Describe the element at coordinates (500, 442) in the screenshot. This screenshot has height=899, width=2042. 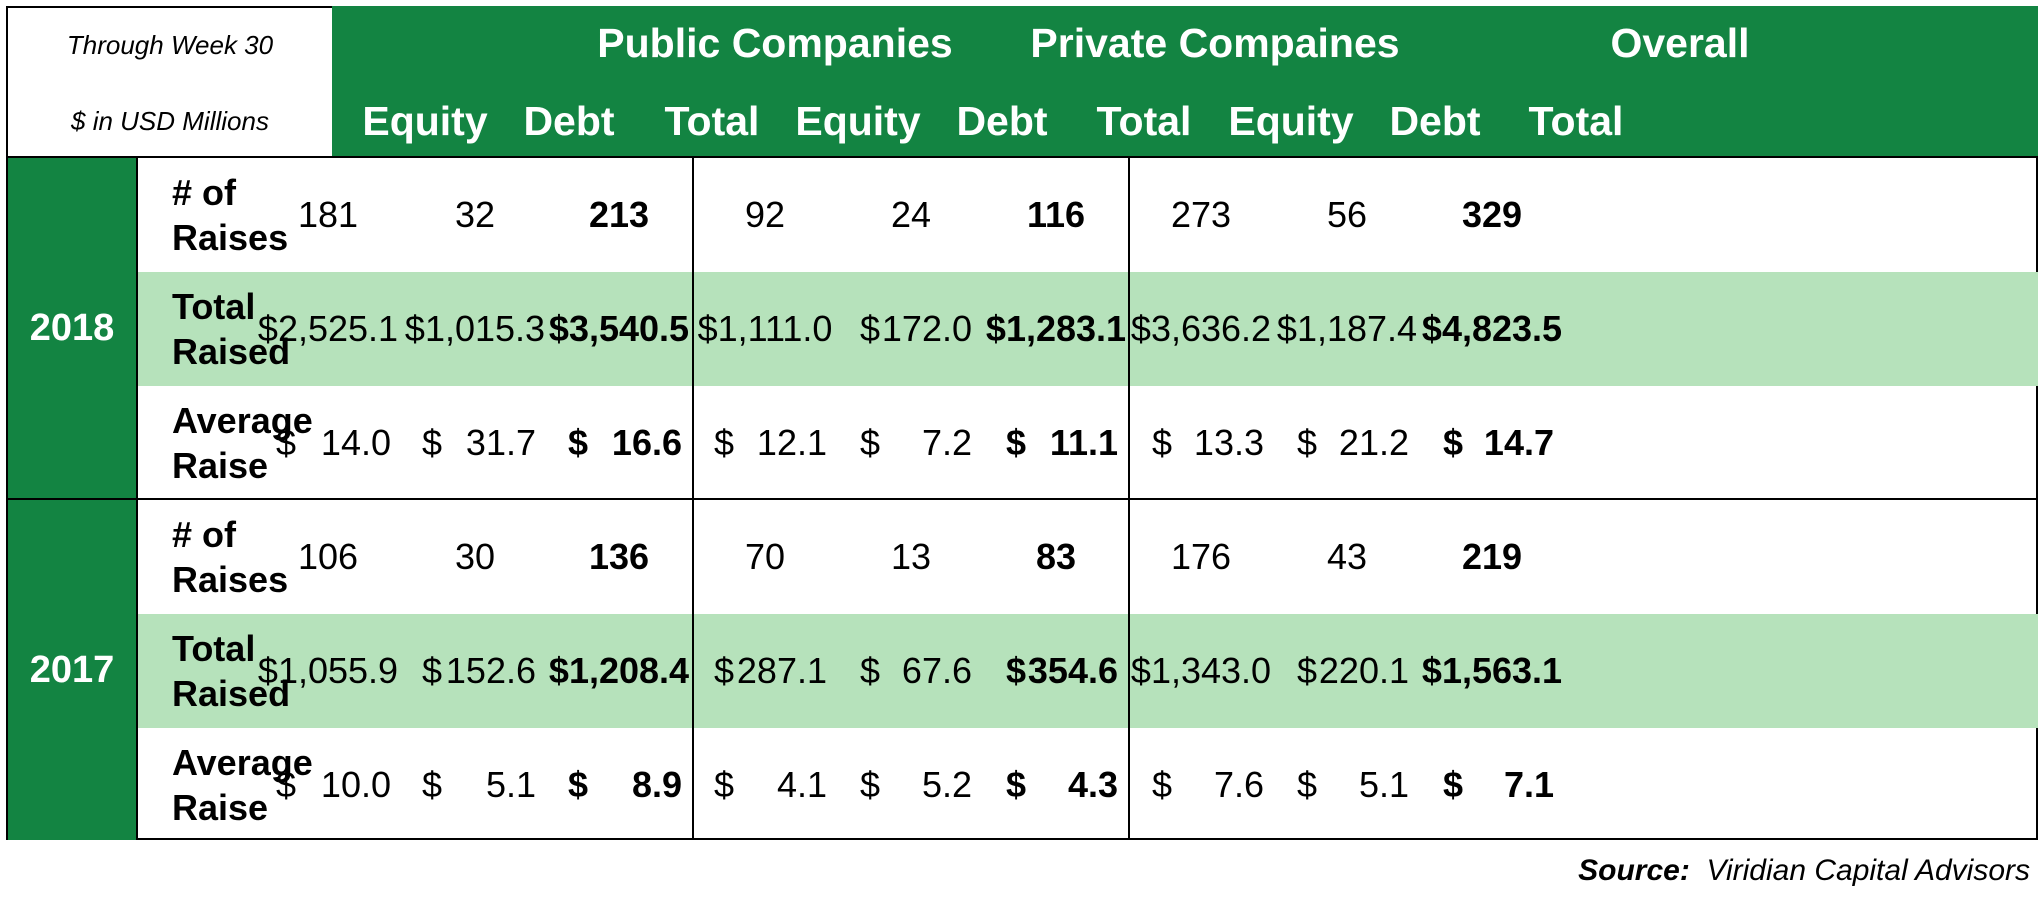
I see `table-cell: 31.7` at that location.